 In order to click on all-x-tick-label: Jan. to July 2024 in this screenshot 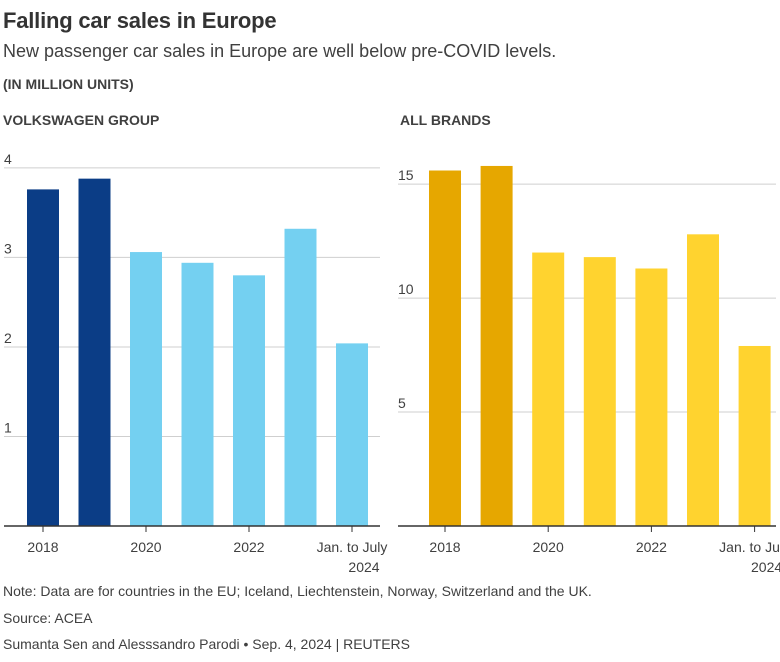, I will do `click(749, 557)`.